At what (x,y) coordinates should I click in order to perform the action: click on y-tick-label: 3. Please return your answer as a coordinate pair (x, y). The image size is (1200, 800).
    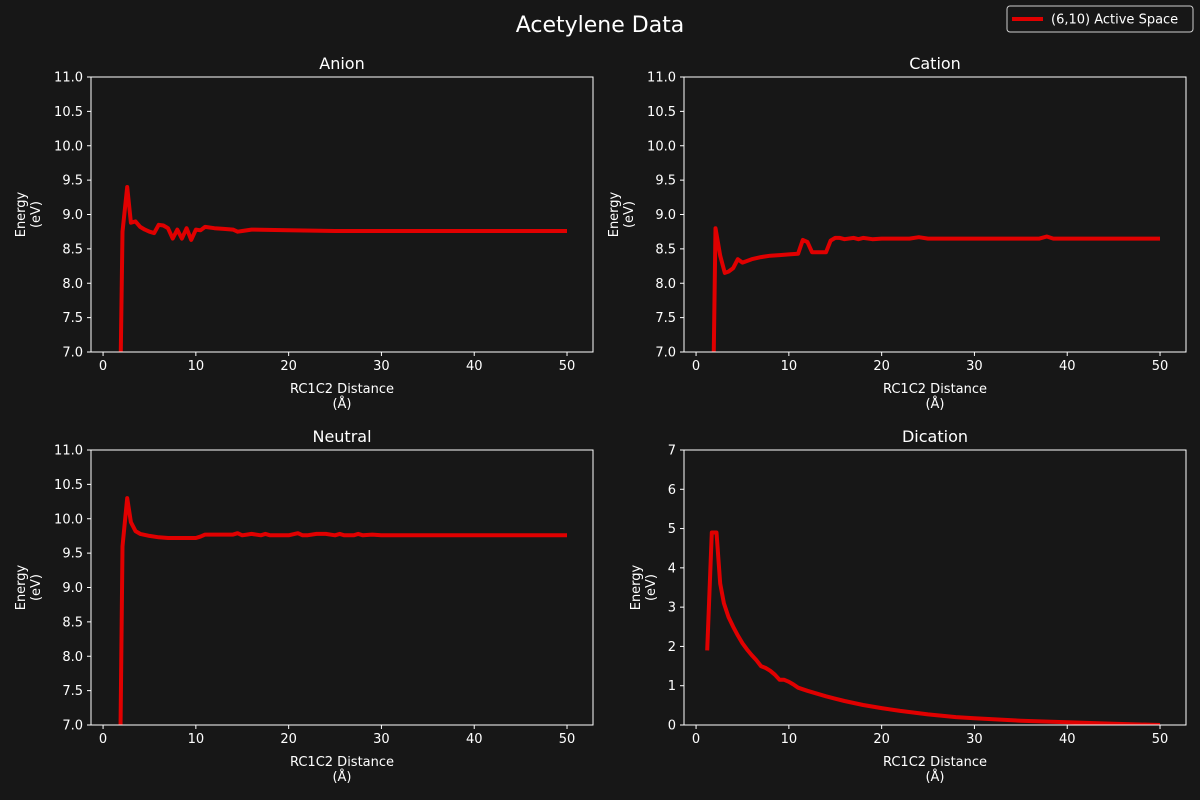
    Looking at the image, I should click on (672, 608).